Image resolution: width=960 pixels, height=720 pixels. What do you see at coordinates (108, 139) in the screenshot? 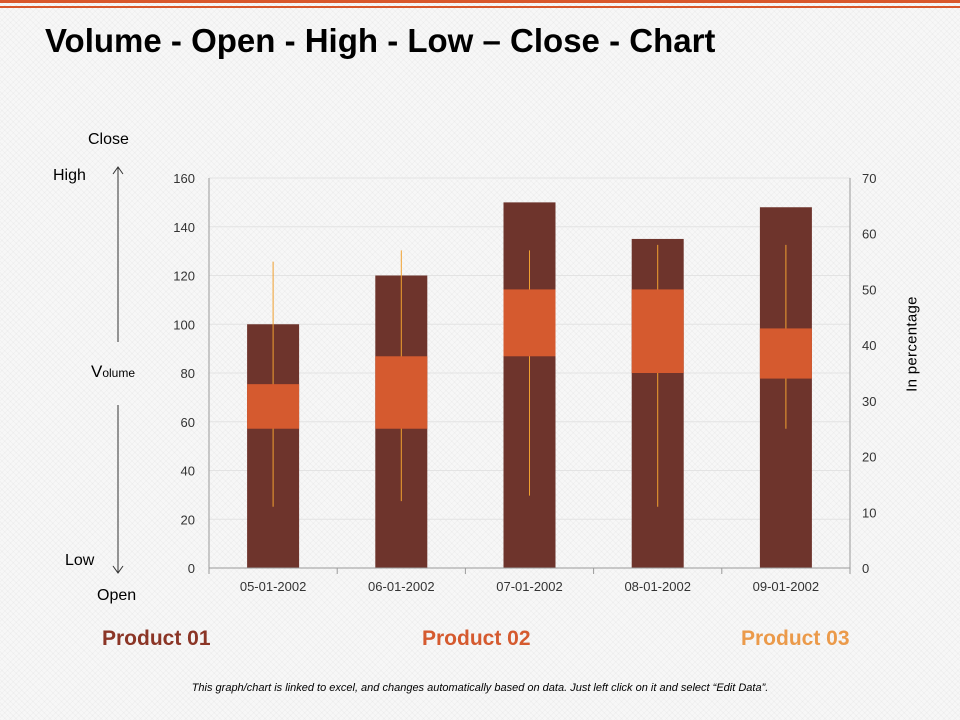
I see `close-label: Close` at bounding box center [108, 139].